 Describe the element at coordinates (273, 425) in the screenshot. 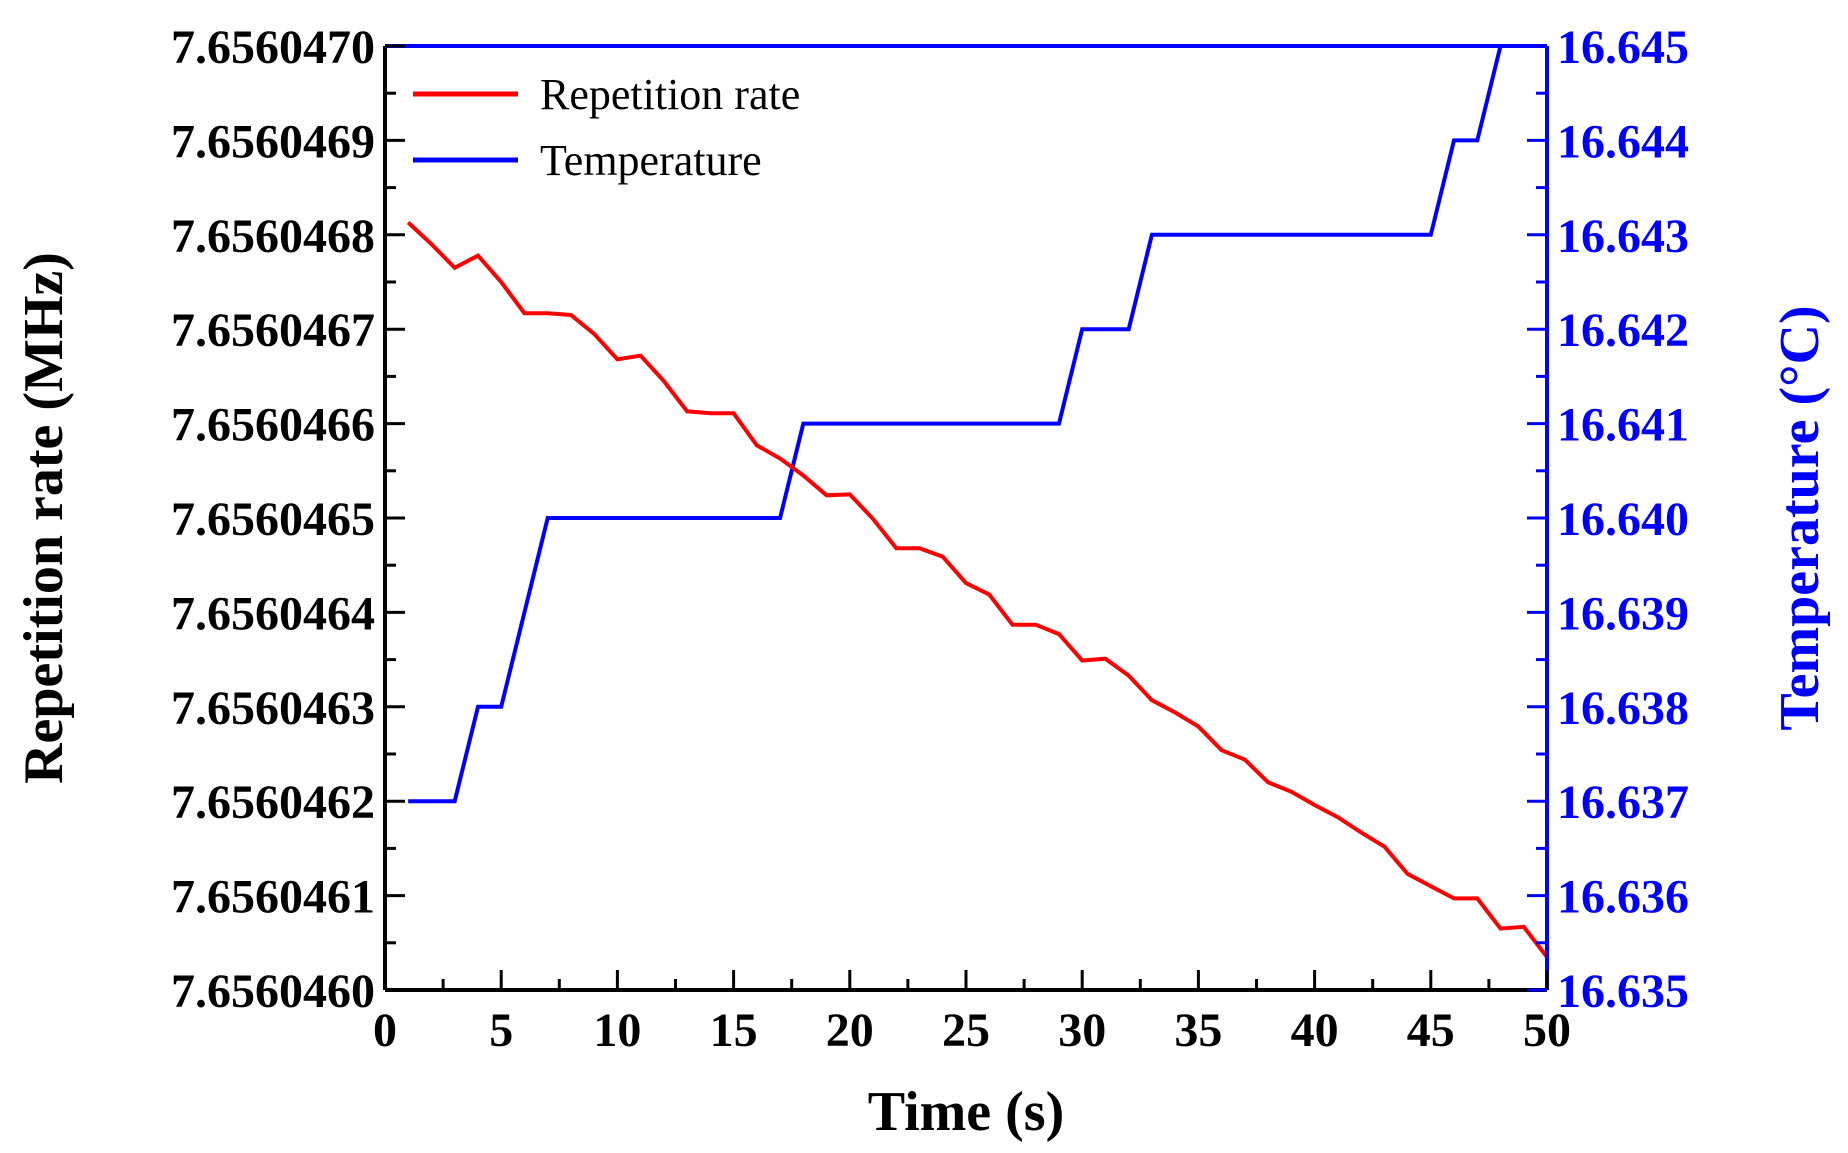

I see `y-left-tick-label: 7.6560466` at that location.